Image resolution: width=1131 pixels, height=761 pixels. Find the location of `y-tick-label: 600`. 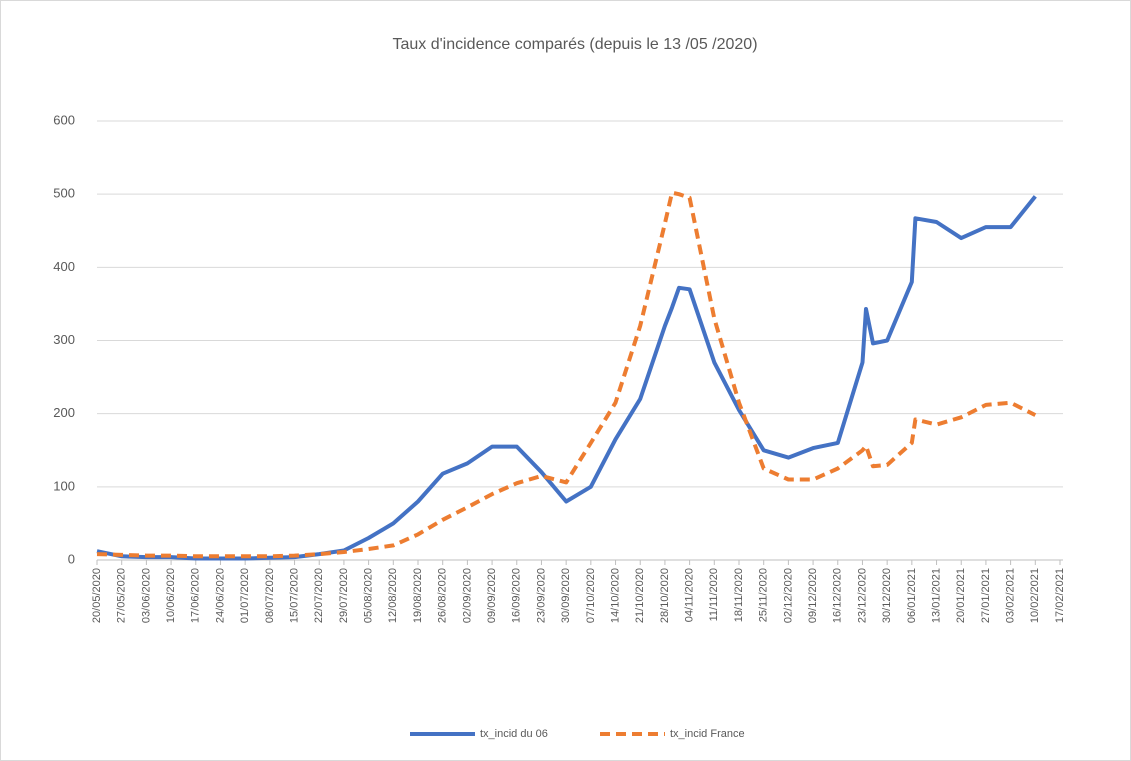

y-tick-label: 600 is located at coordinates (64, 119).